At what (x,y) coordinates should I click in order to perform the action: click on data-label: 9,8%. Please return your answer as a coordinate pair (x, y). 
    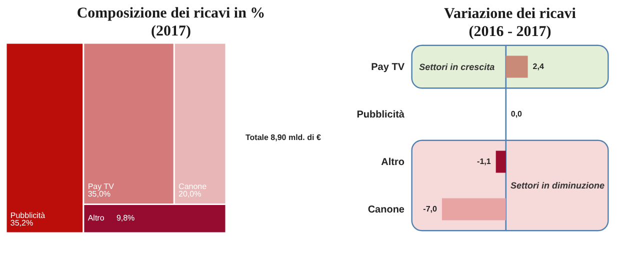
    Looking at the image, I should click on (125, 218).